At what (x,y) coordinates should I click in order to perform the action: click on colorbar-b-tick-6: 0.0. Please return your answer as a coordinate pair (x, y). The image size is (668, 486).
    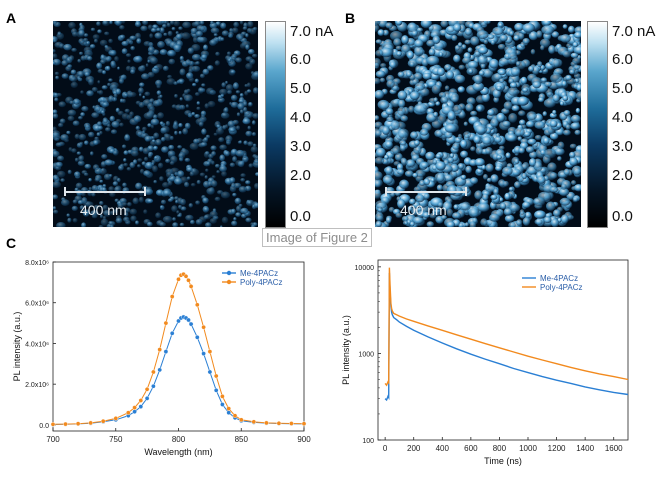
    Looking at the image, I should click on (622, 216).